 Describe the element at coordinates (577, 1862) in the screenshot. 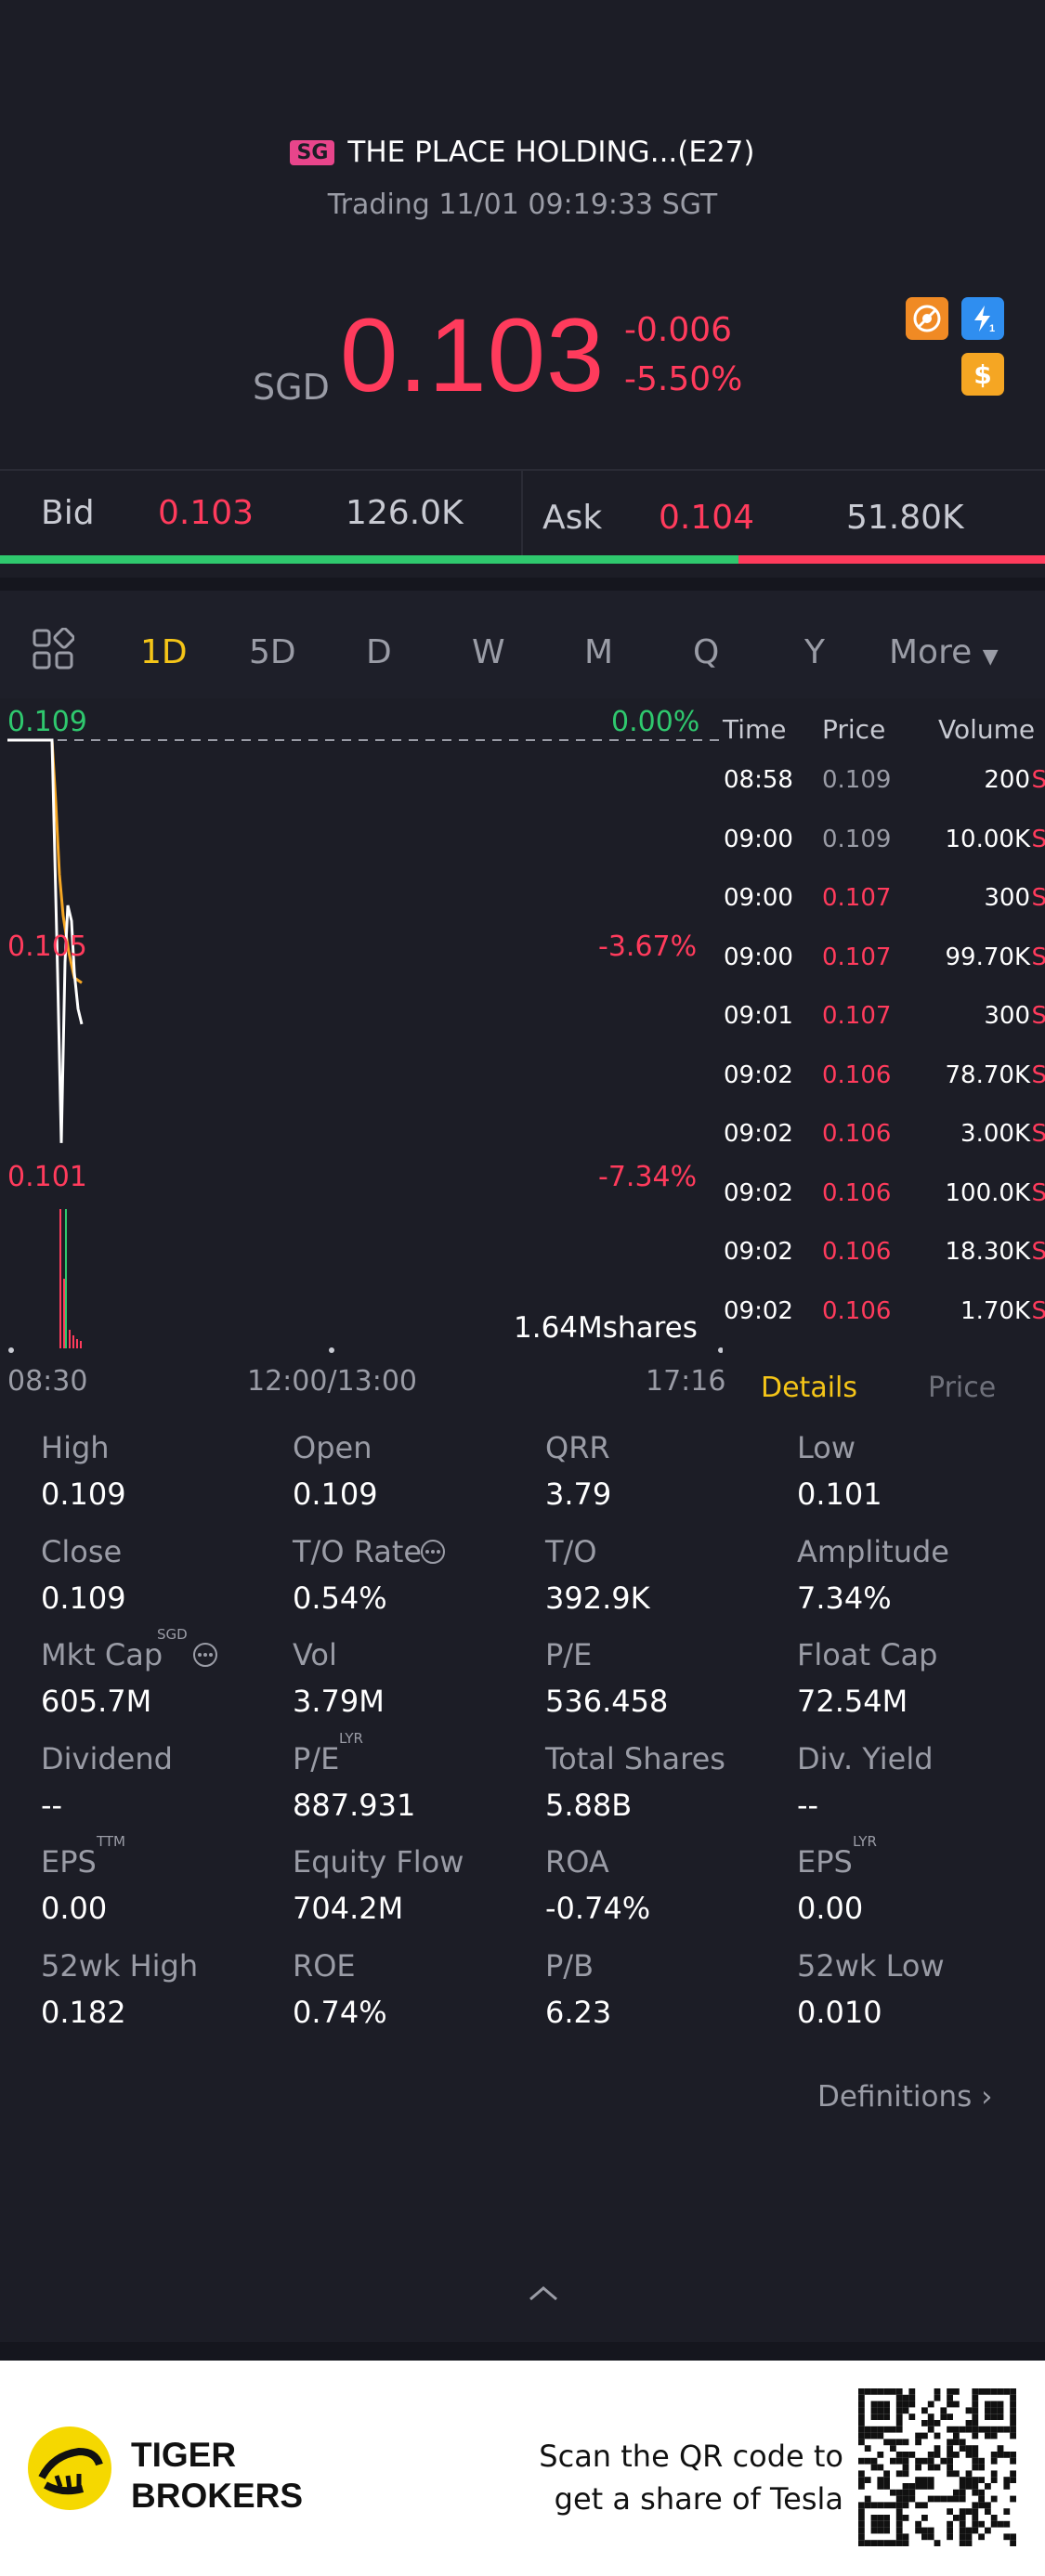

I see `stat-label: ROA` at that location.